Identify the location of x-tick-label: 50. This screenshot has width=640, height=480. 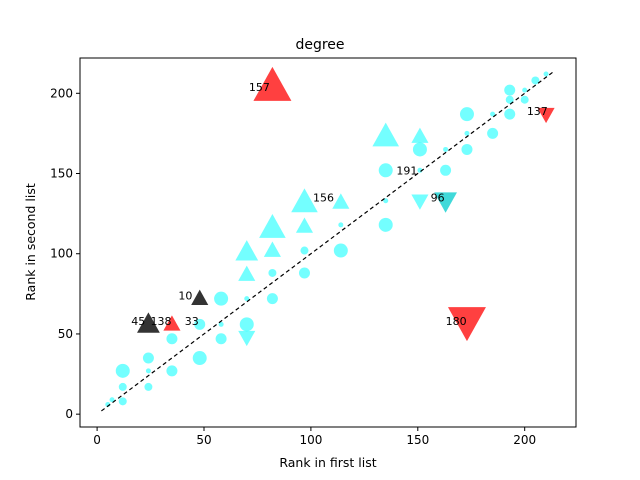
(203, 440).